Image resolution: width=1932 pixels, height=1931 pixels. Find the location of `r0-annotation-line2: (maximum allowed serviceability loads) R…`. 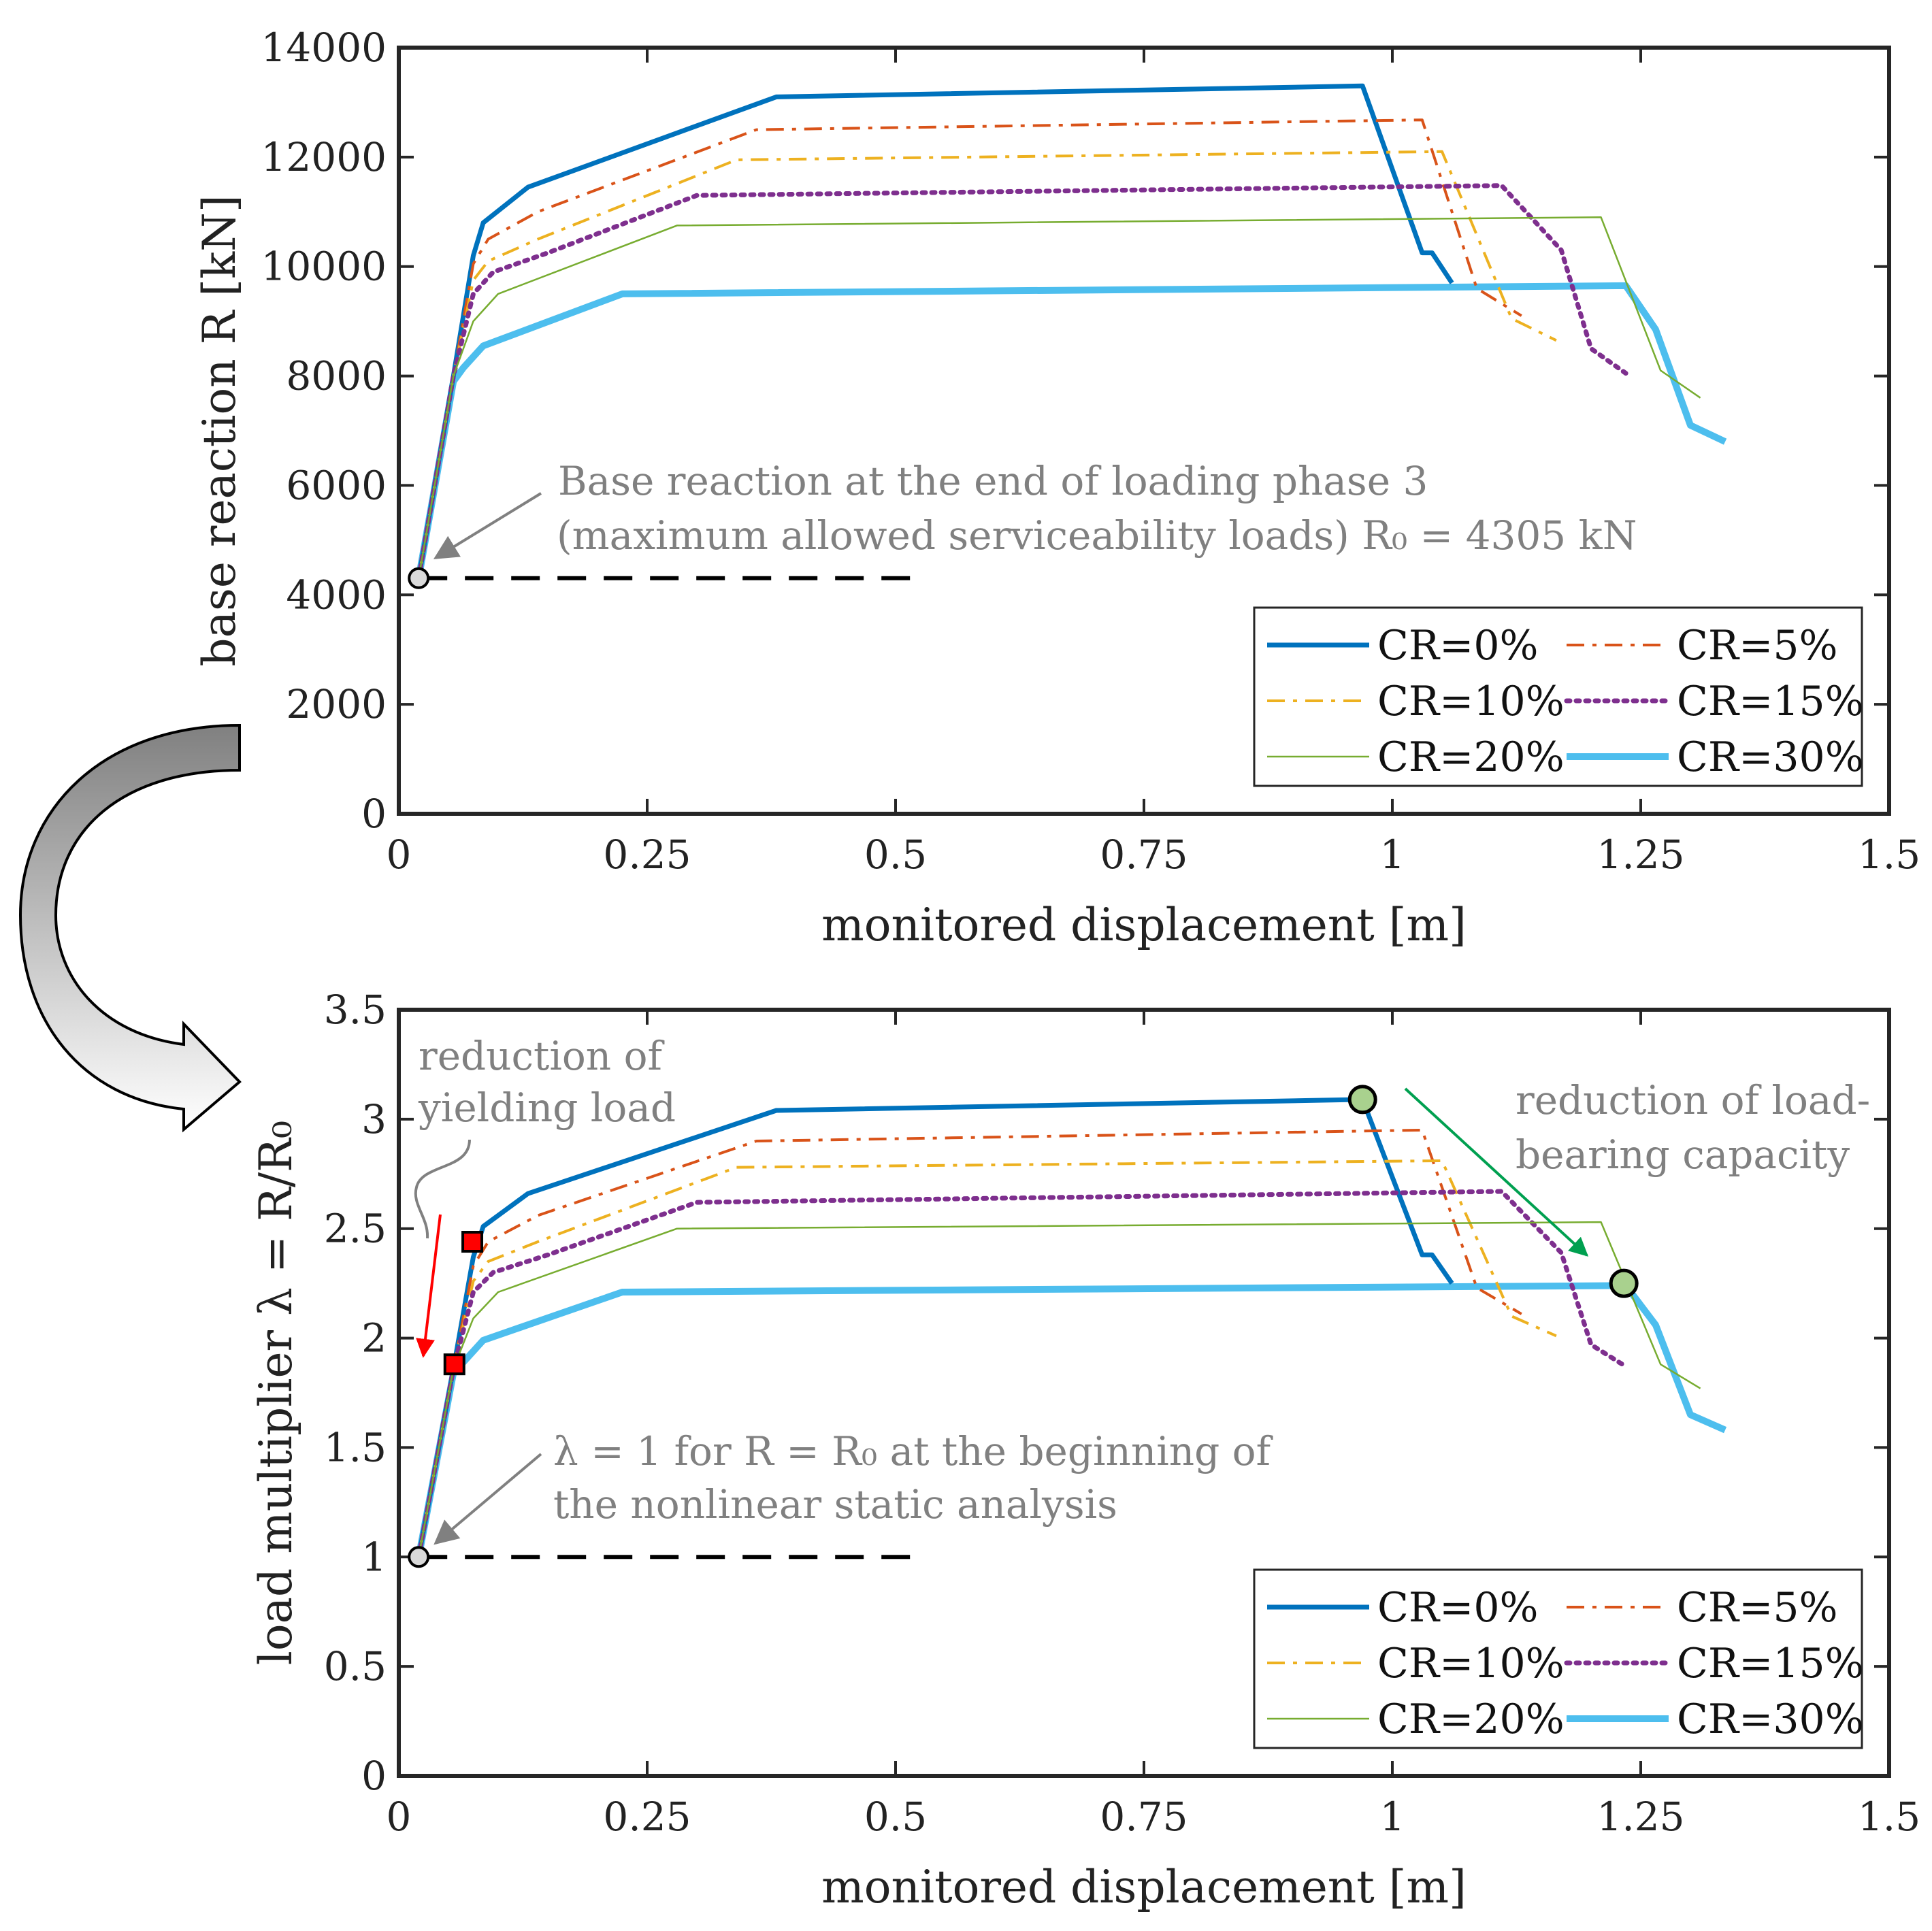

r0-annotation-line2: (maximum allowed serviceability loads) R… is located at coordinates (1097, 535).